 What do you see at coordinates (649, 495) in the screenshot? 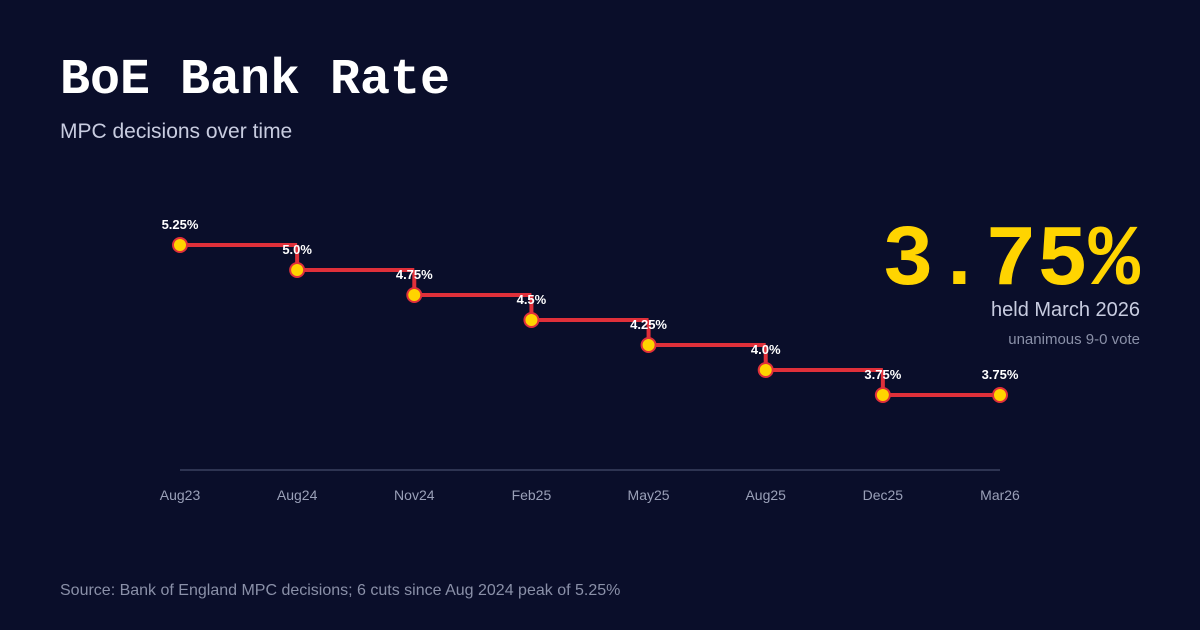
I see `x-tick-label: May25` at bounding box center [649, 495].